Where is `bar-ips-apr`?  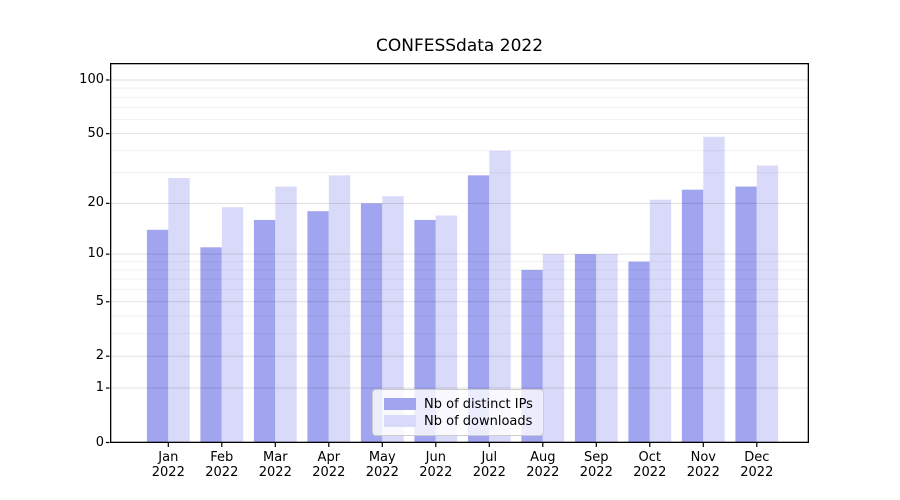
bar-ips-apr is located at coordinates (318, 327).